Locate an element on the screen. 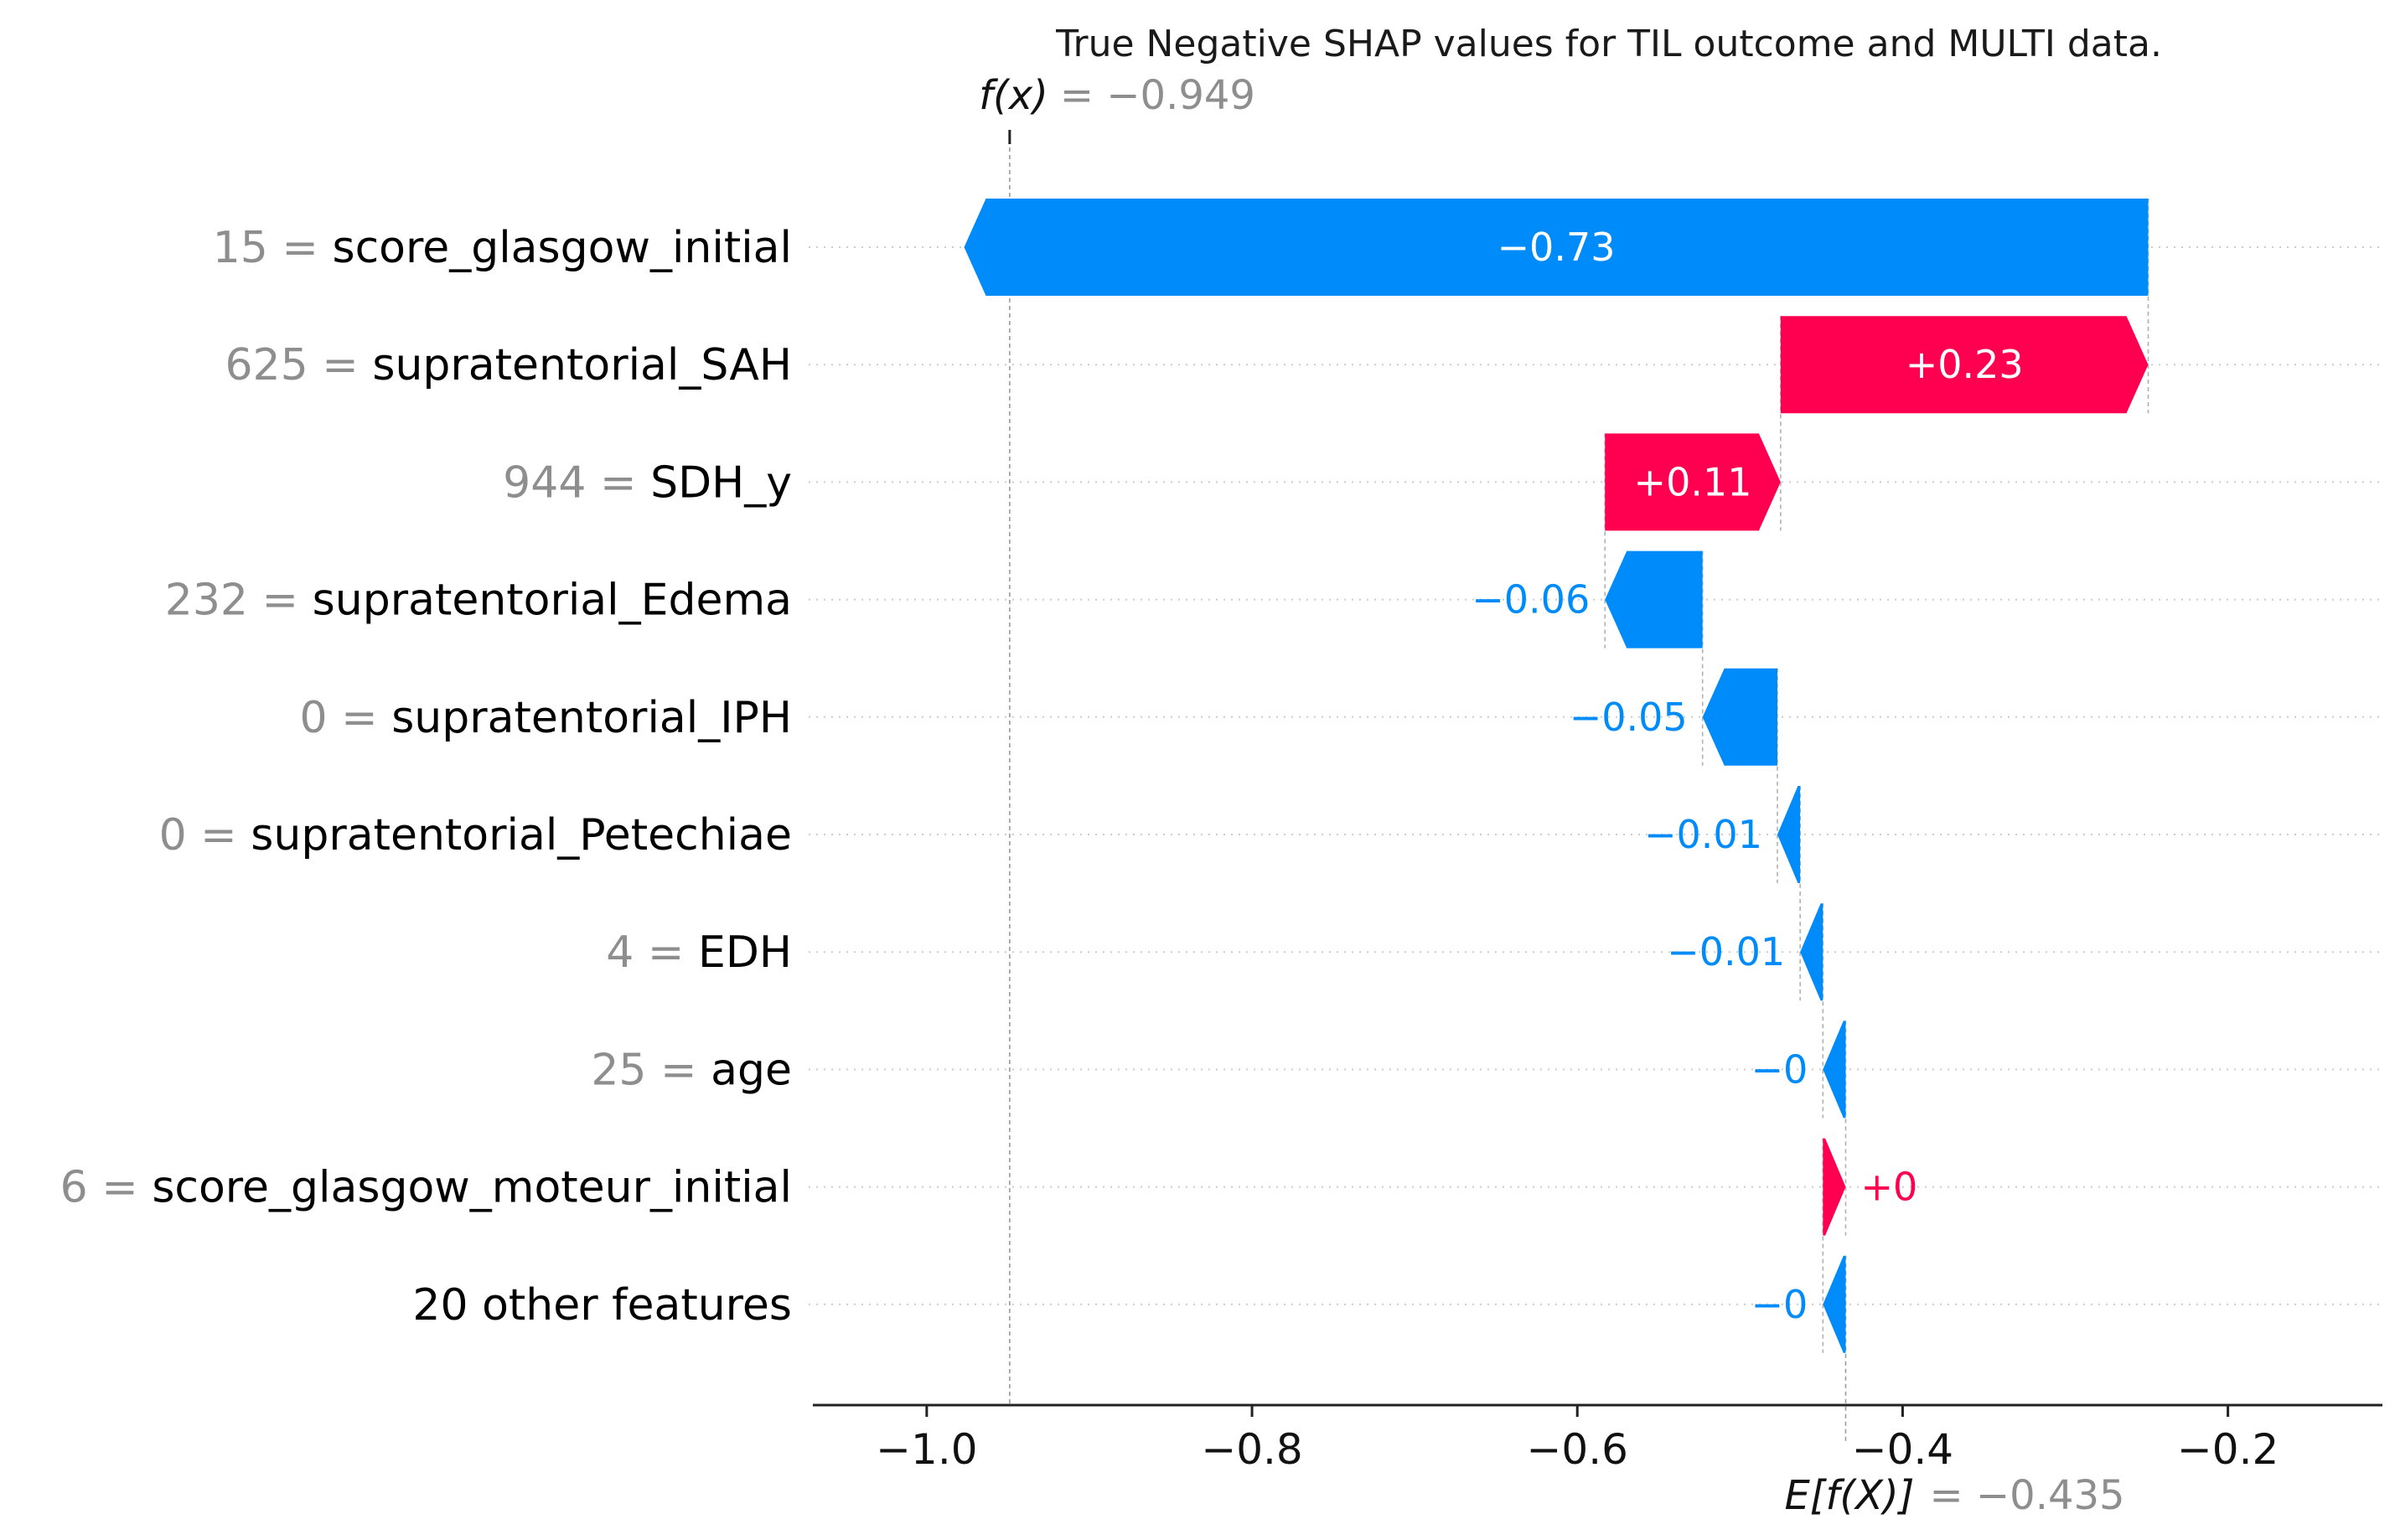 Image resolution: width=2395 pixels, height=1540 pixels. feature-label: 232 = supratentorial_Edema is located at coordinates (478, 601).